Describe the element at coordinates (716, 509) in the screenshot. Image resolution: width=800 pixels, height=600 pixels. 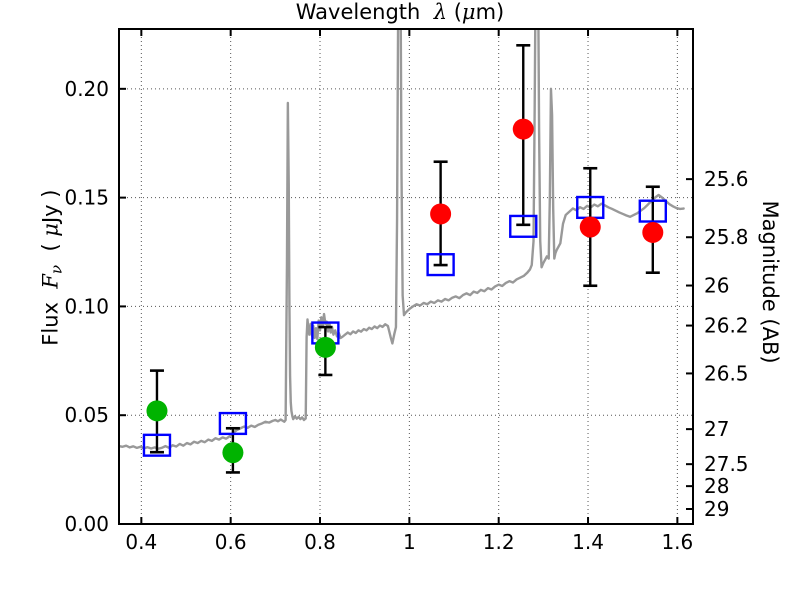
I see `y2-tick-label: 29` at that location.